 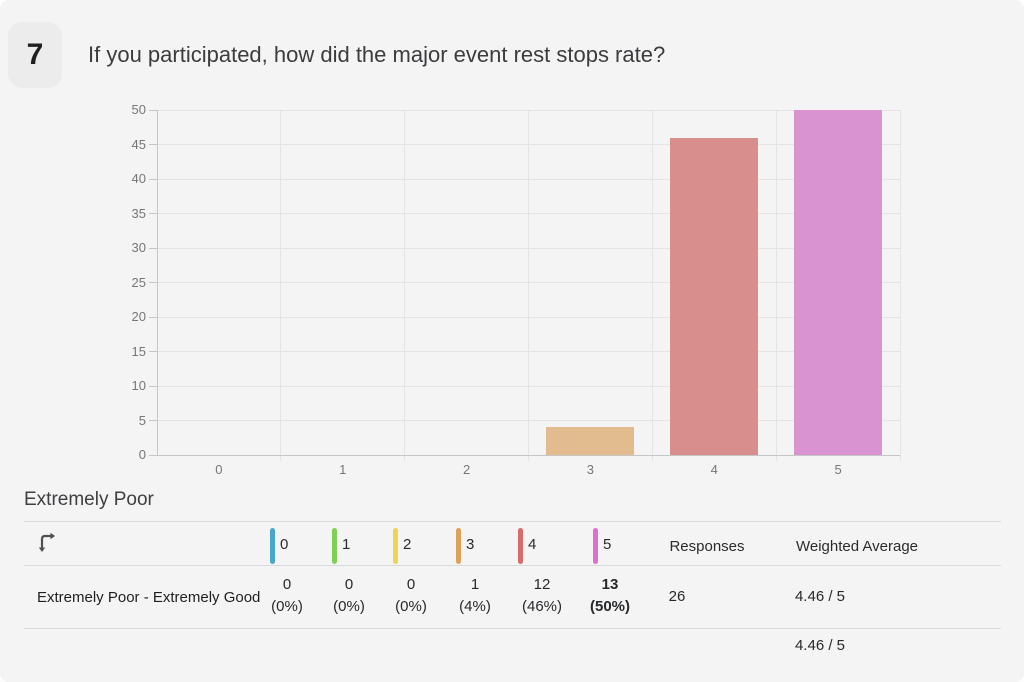 I want to click on y-axis-label: 20, so click(x=138, y=316).